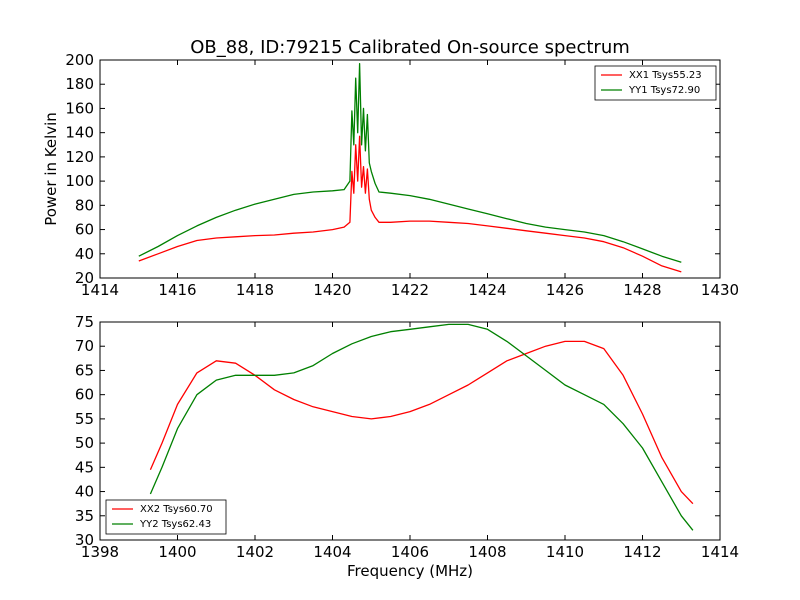 The height and width of the screenshot is (600, 800). I want to click on top-y-tick-label: 100, so click(79, 181).